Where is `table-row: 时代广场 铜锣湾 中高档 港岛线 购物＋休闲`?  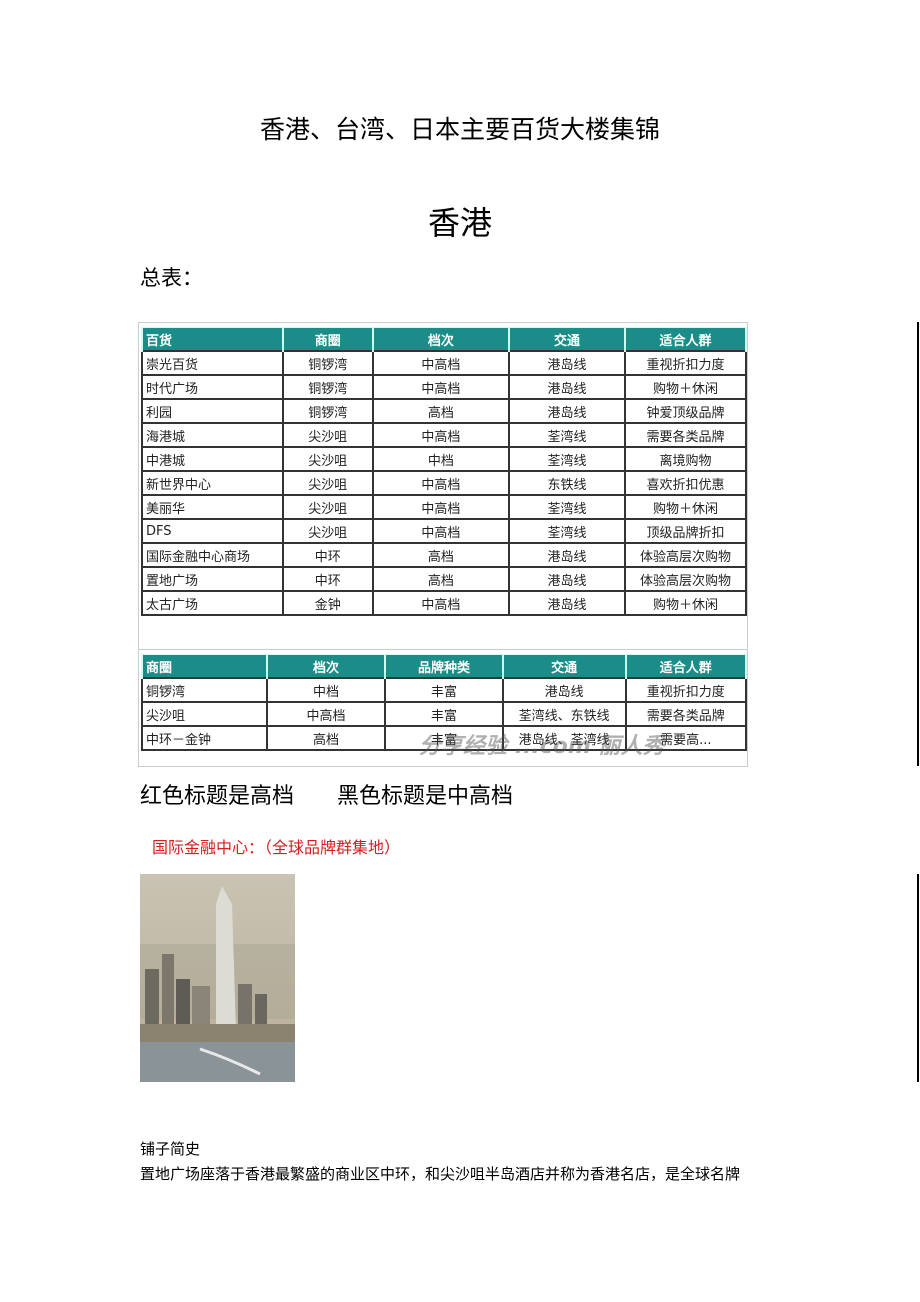 table-row: 时代广场 铜锣湾 中高档 港岛线 购物＋休闲 is located at coordinates (444, 387).